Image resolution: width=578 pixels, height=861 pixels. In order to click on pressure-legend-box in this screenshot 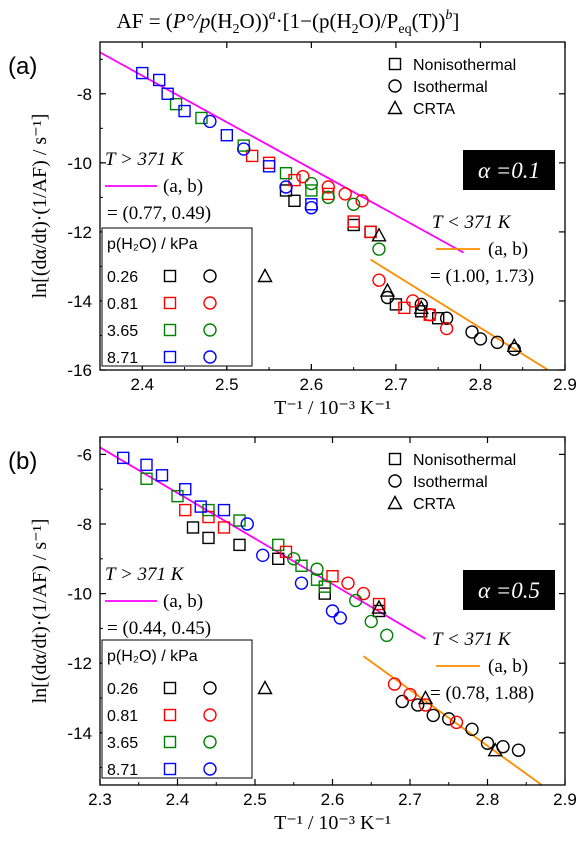, I will do `click(177, 709)`.